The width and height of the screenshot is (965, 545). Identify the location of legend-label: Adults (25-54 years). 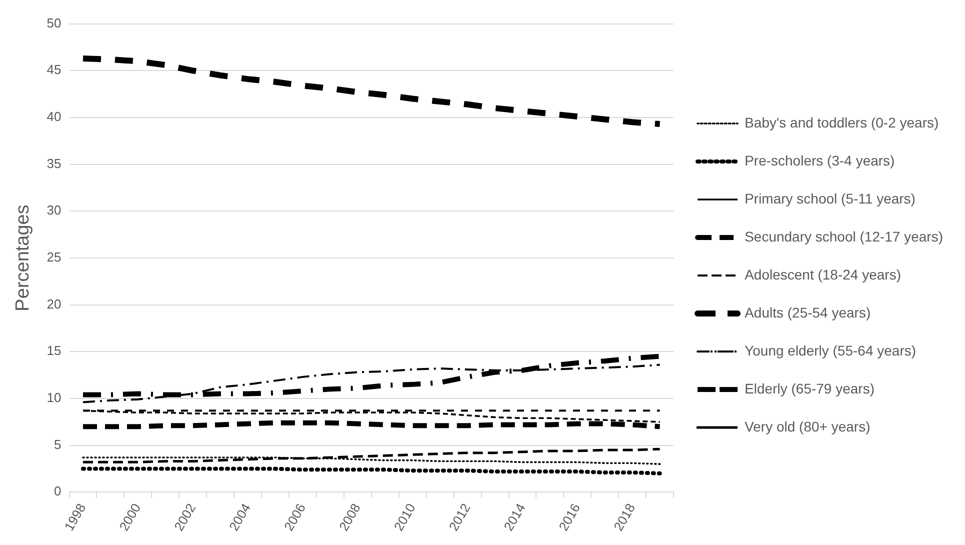
(807, 312).